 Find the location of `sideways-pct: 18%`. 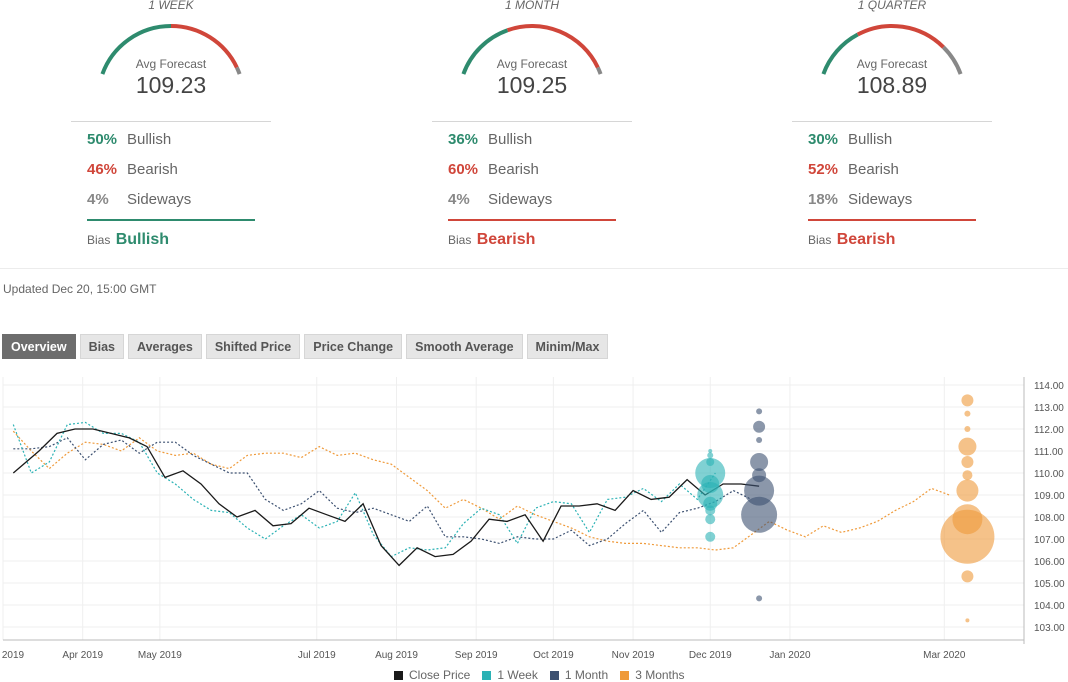

sideways-pct: 18% is located at coordinates (823, 199).